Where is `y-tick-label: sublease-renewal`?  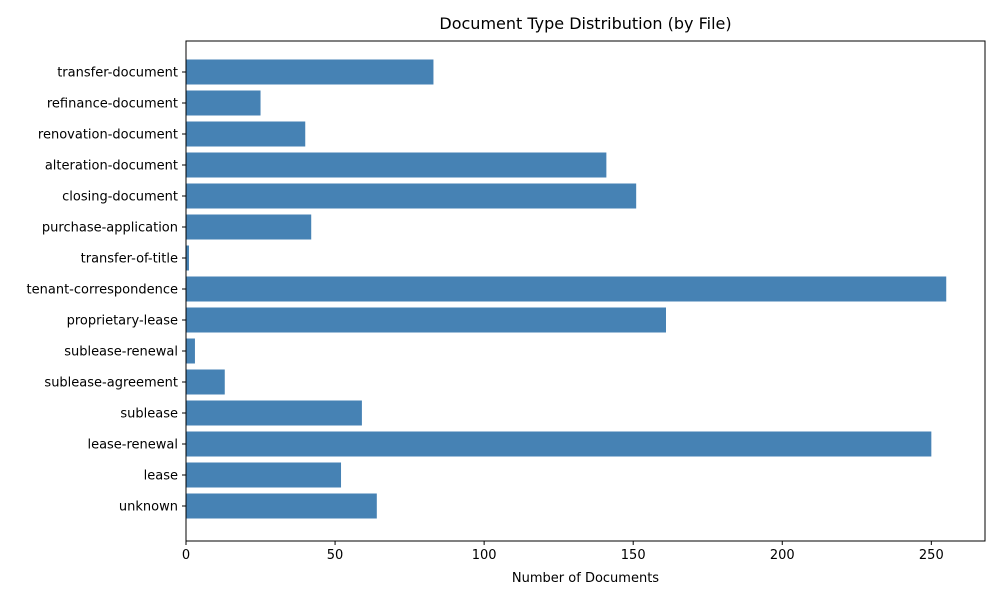
y-tick-label: sublease-renewal is located at coordinates (121, 352).